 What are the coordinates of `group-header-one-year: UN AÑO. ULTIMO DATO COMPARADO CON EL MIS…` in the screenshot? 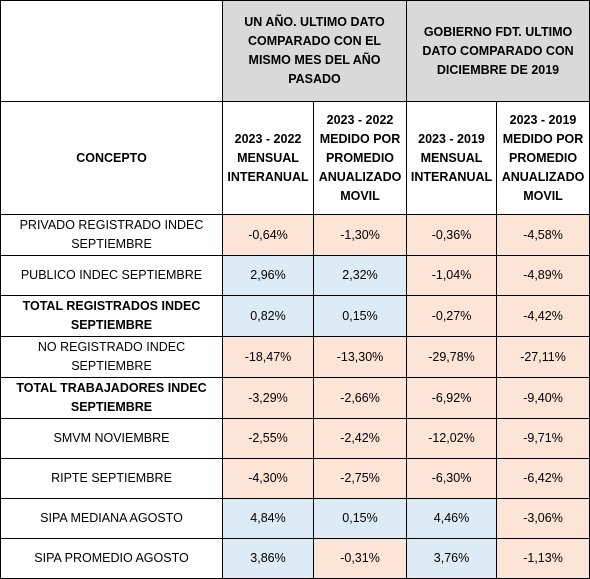 It's located at (314, 51).